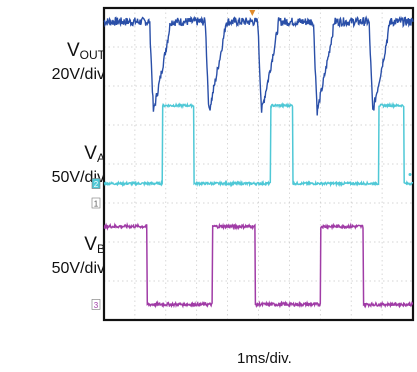 The width and height of the screenshot is (417, 372). I want to click on vb-scale: 50V/div, so click(78, 268).